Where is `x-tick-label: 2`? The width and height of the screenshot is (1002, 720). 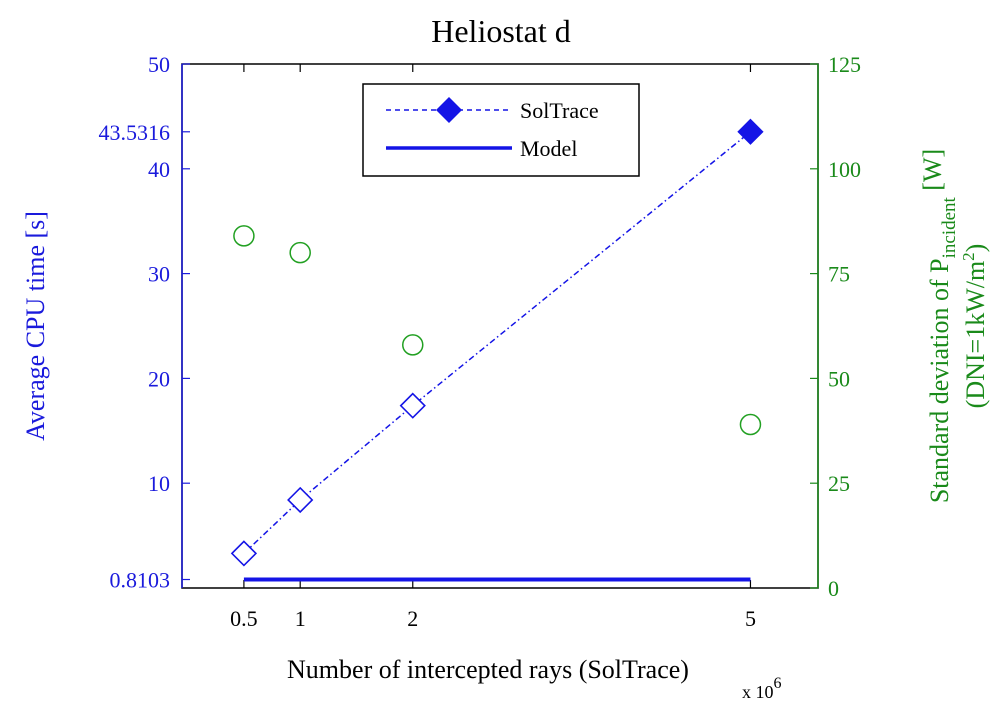 x-tick-label: 2 is located at coordinates (412, 618).